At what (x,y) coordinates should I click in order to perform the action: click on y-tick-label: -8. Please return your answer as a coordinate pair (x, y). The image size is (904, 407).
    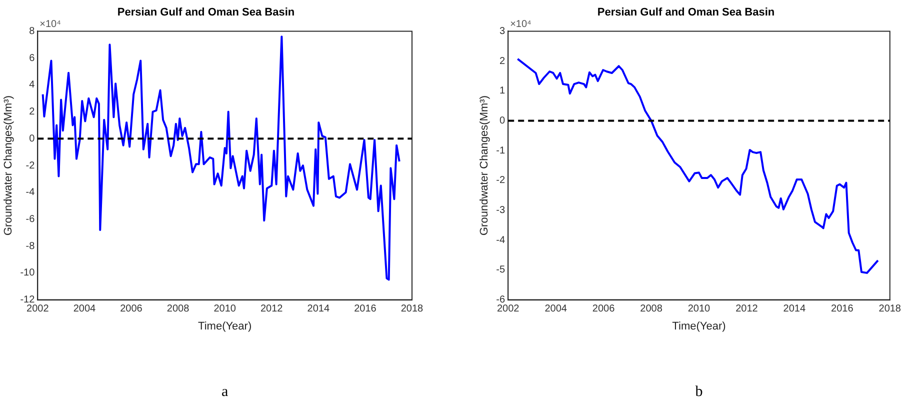
    Looking at the image, I should click on (31, 246).